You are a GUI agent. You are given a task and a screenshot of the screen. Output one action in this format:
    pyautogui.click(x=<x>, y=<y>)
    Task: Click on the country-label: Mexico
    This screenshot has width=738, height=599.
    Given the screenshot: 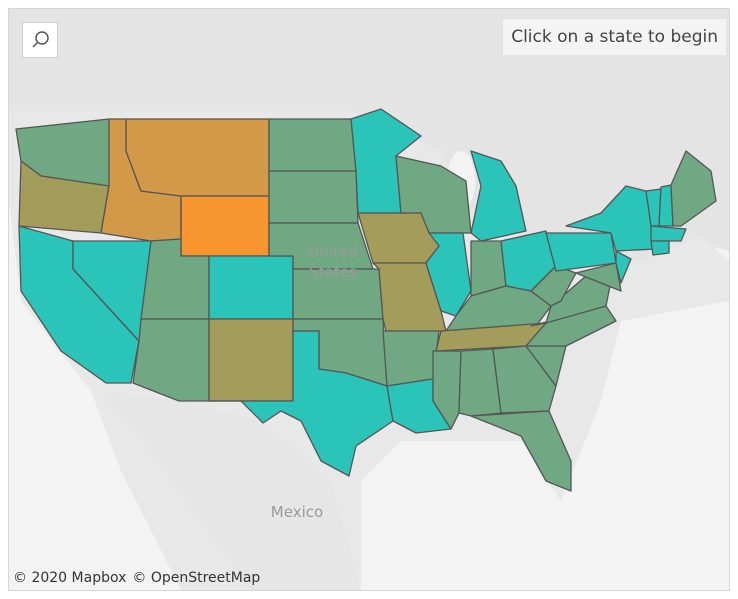 What is the action you would take?
    pyautogui.click(x=297, y=512)
    